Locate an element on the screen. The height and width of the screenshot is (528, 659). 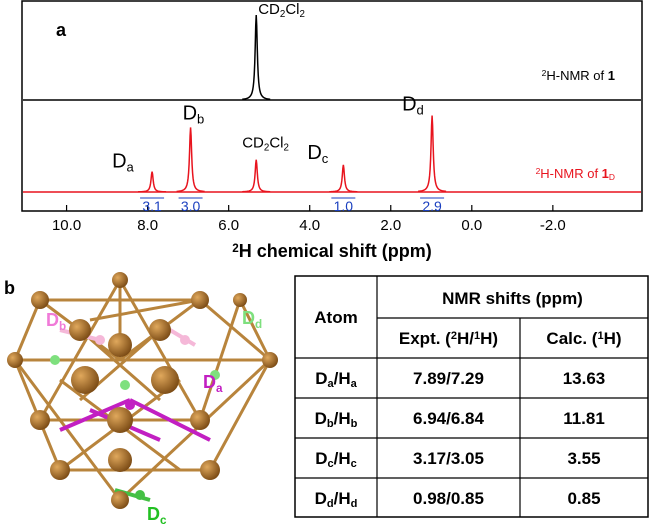
series-label: 2H-NMR of 1D is located at coordinates (575, 174).